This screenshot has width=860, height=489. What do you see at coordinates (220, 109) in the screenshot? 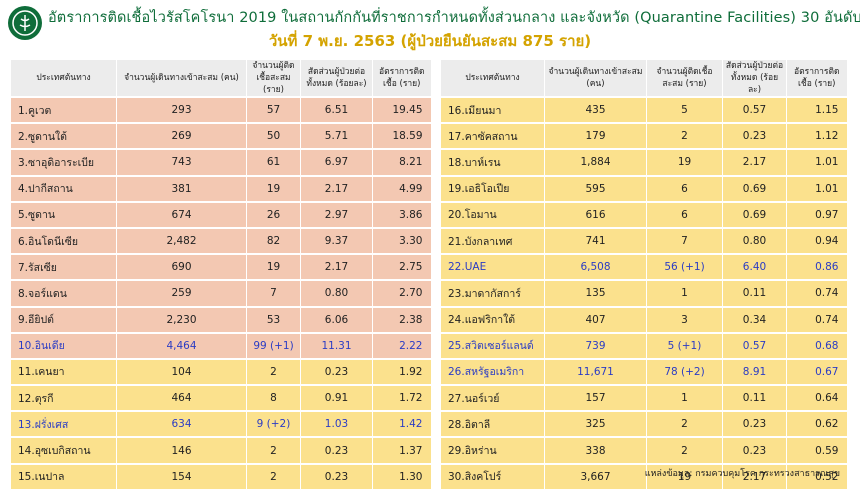
I see `table-row: 1.คูเวต 293 57 6.51 19.45` at bounding box center [220, 109].